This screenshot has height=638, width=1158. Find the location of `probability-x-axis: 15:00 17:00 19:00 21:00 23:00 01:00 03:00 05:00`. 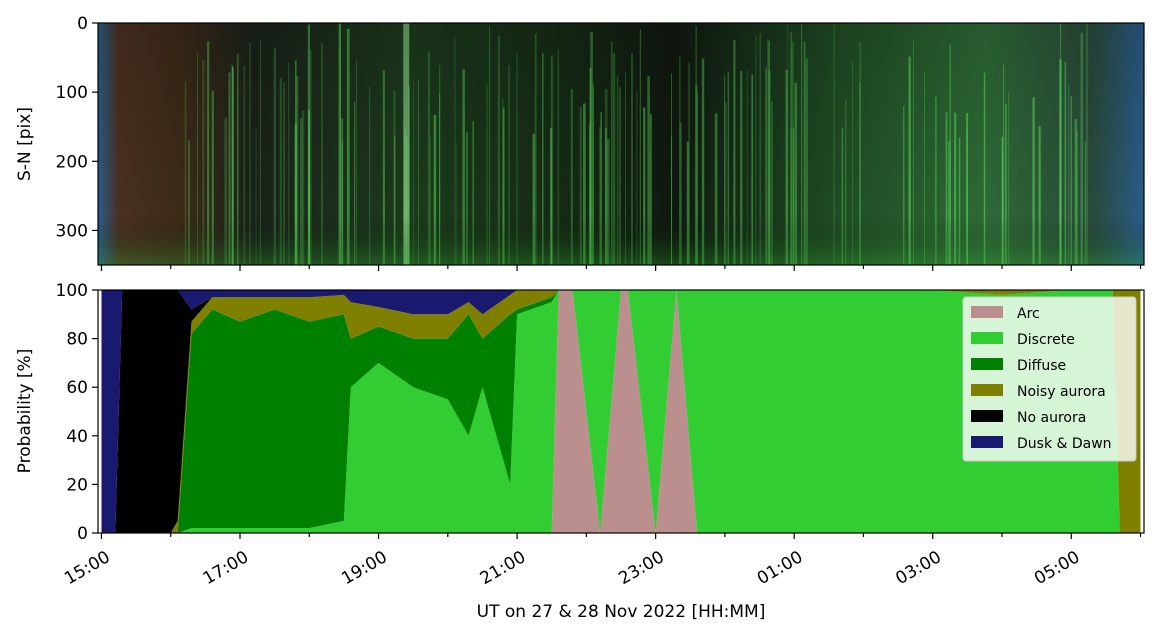

probability-x-axis: 15:00 17:00 19:00 21:00 23:00 01:00 03:00 05:00 is located at coordinates (601, 561).